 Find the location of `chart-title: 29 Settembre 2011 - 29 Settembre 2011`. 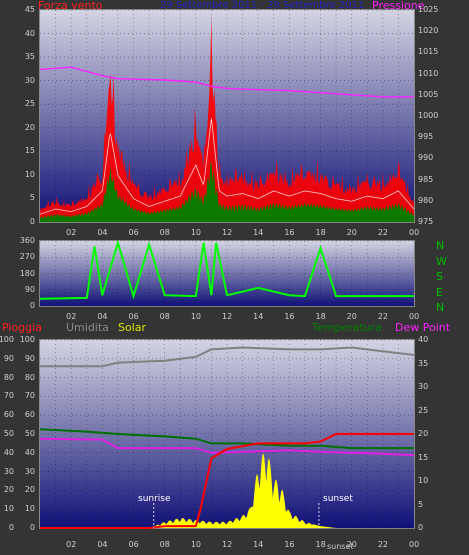

chart-title: 29 Settembre 2011 - 29 Settembre 2011 is located at coordinates (262, 5).